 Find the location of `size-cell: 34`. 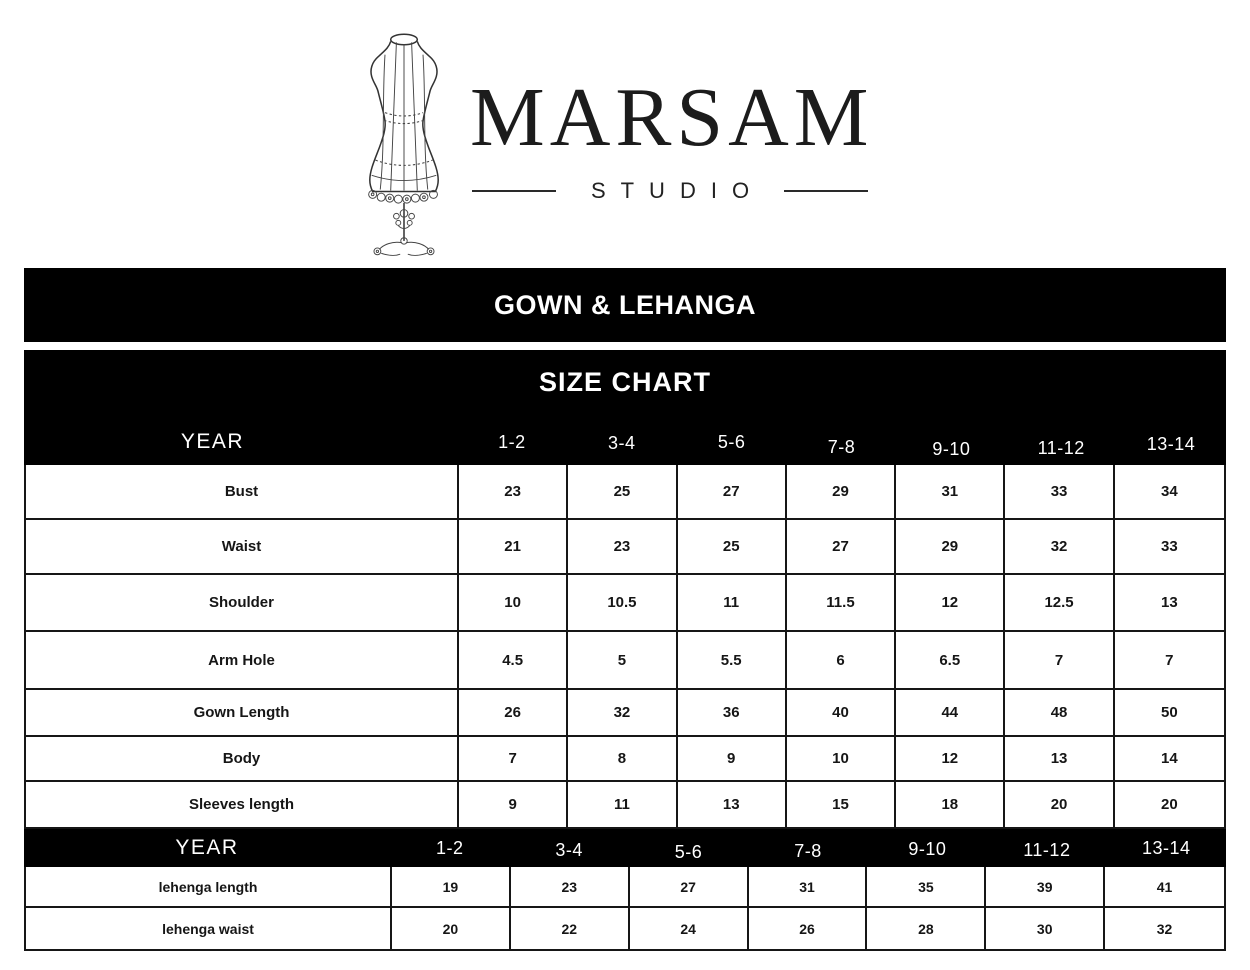

size-cell: 34 is located at coordinates (1169, 491).